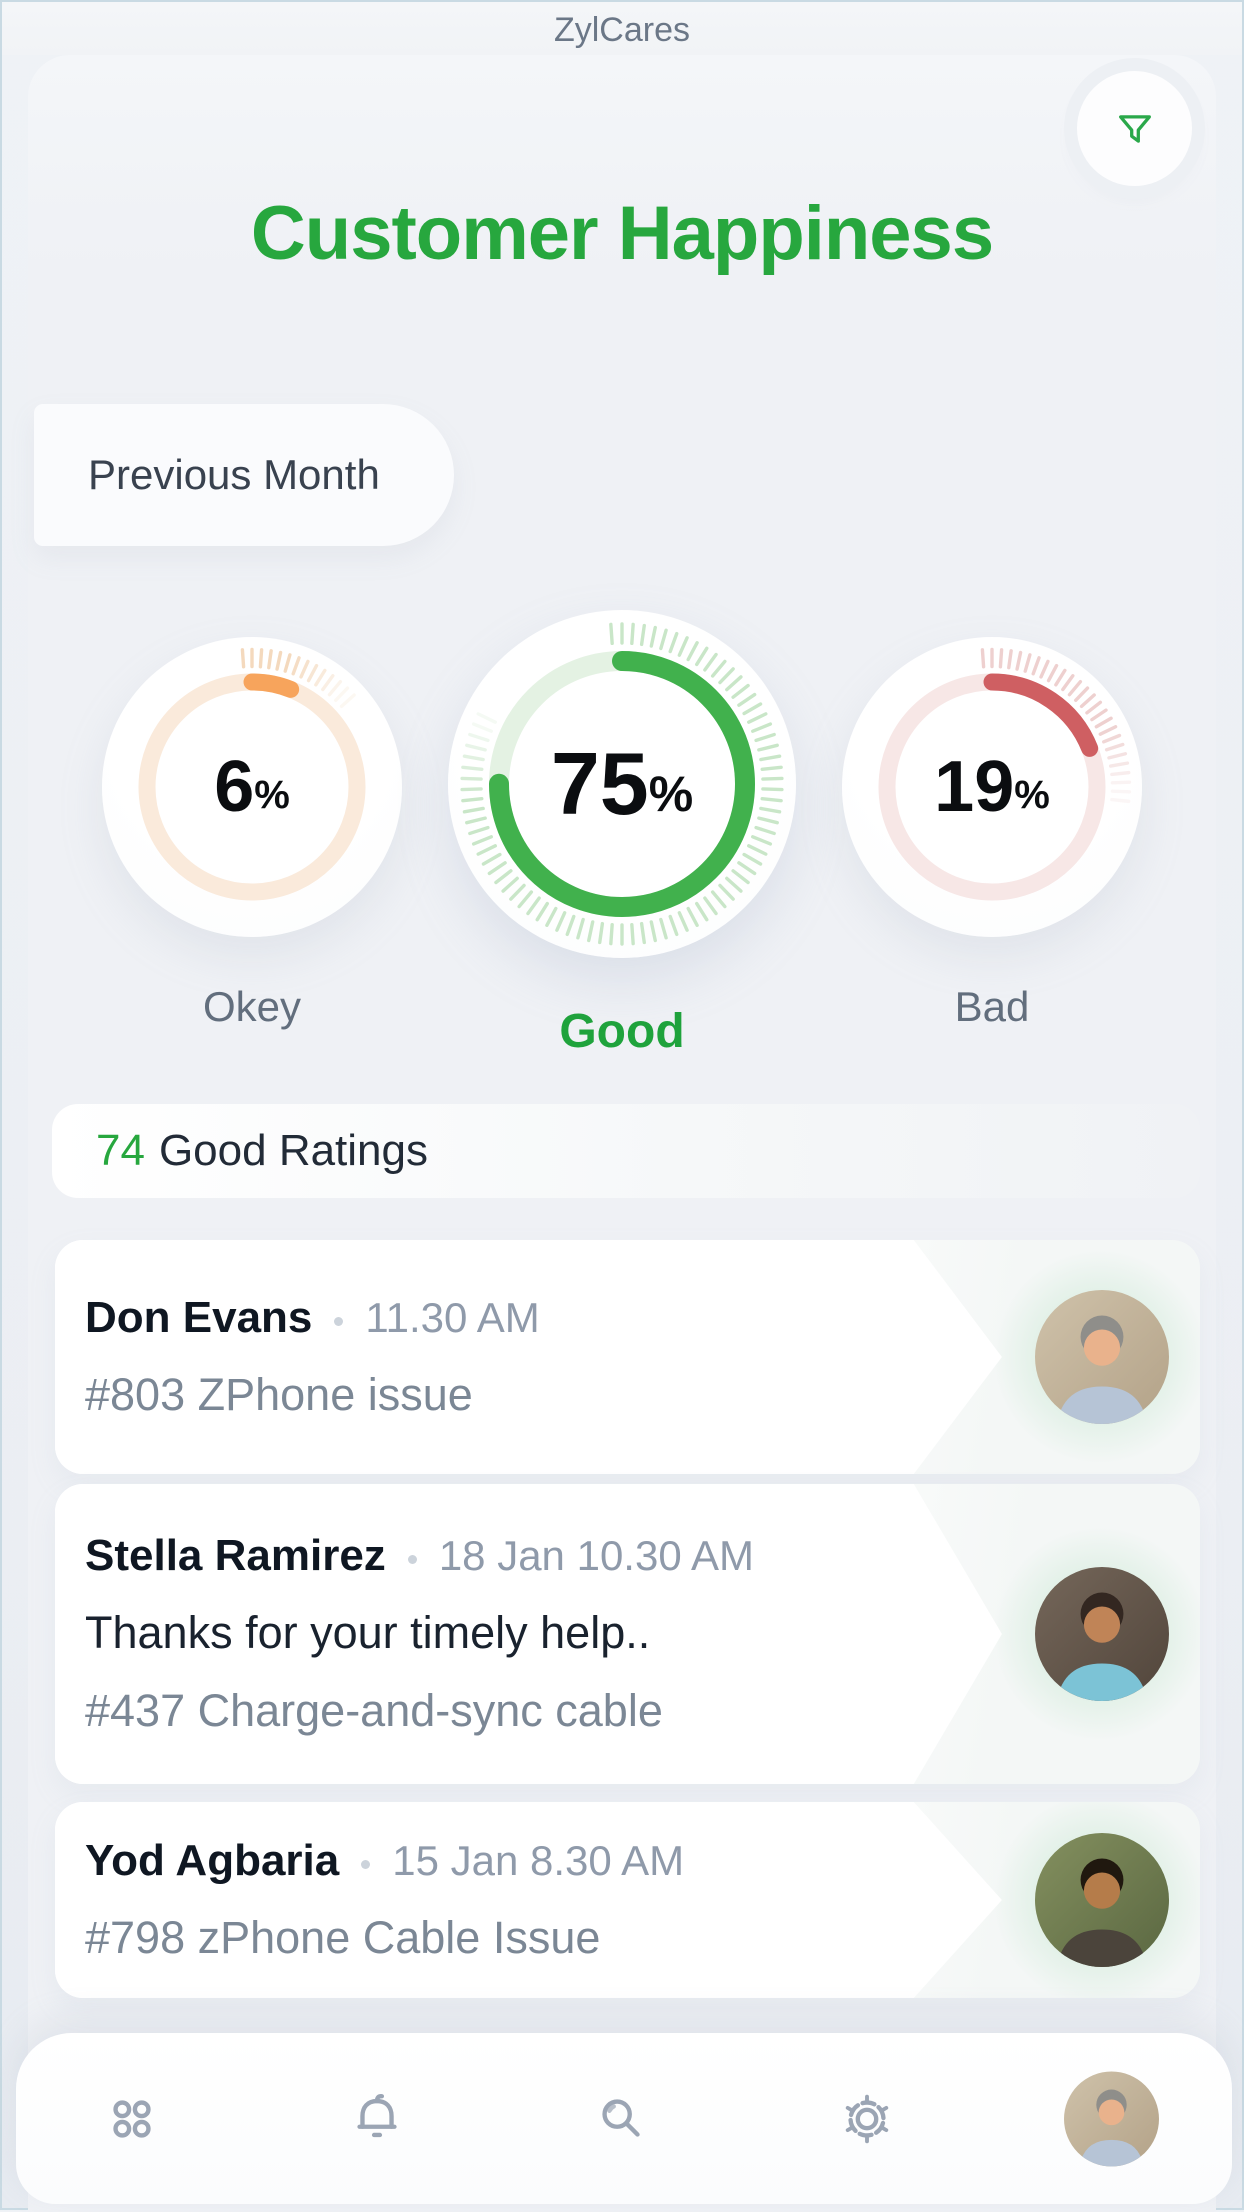 The height and width of the screenshot is (2212, 1244). I want to click on status-bar: ZylCares, so click(622, 28).